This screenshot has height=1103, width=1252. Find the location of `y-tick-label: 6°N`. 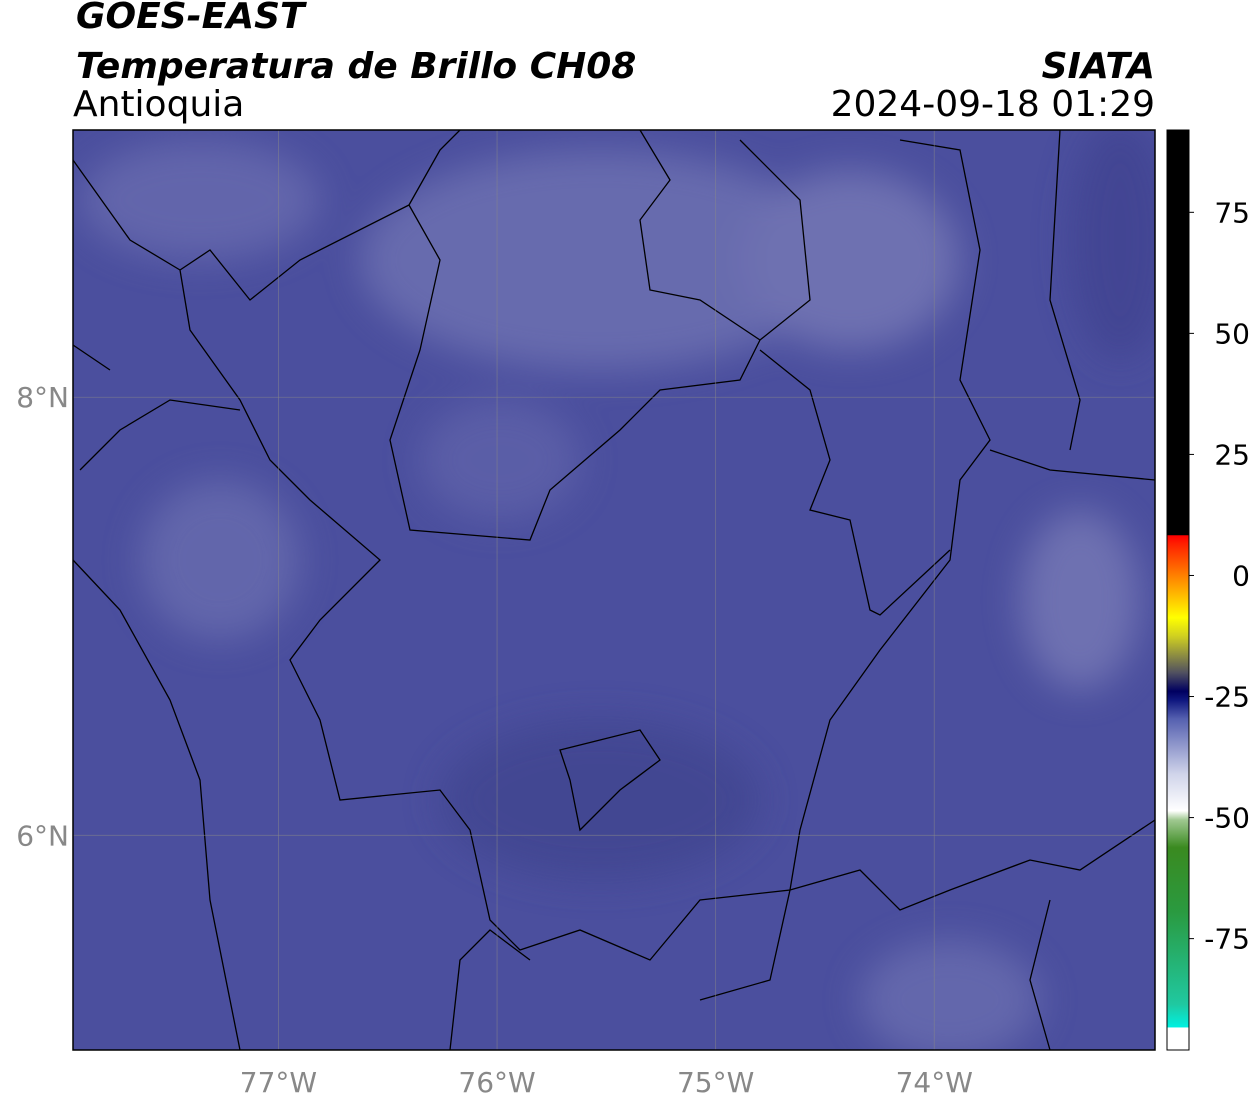

y-tick-label: 6°N is located at coordinates (42, 835).